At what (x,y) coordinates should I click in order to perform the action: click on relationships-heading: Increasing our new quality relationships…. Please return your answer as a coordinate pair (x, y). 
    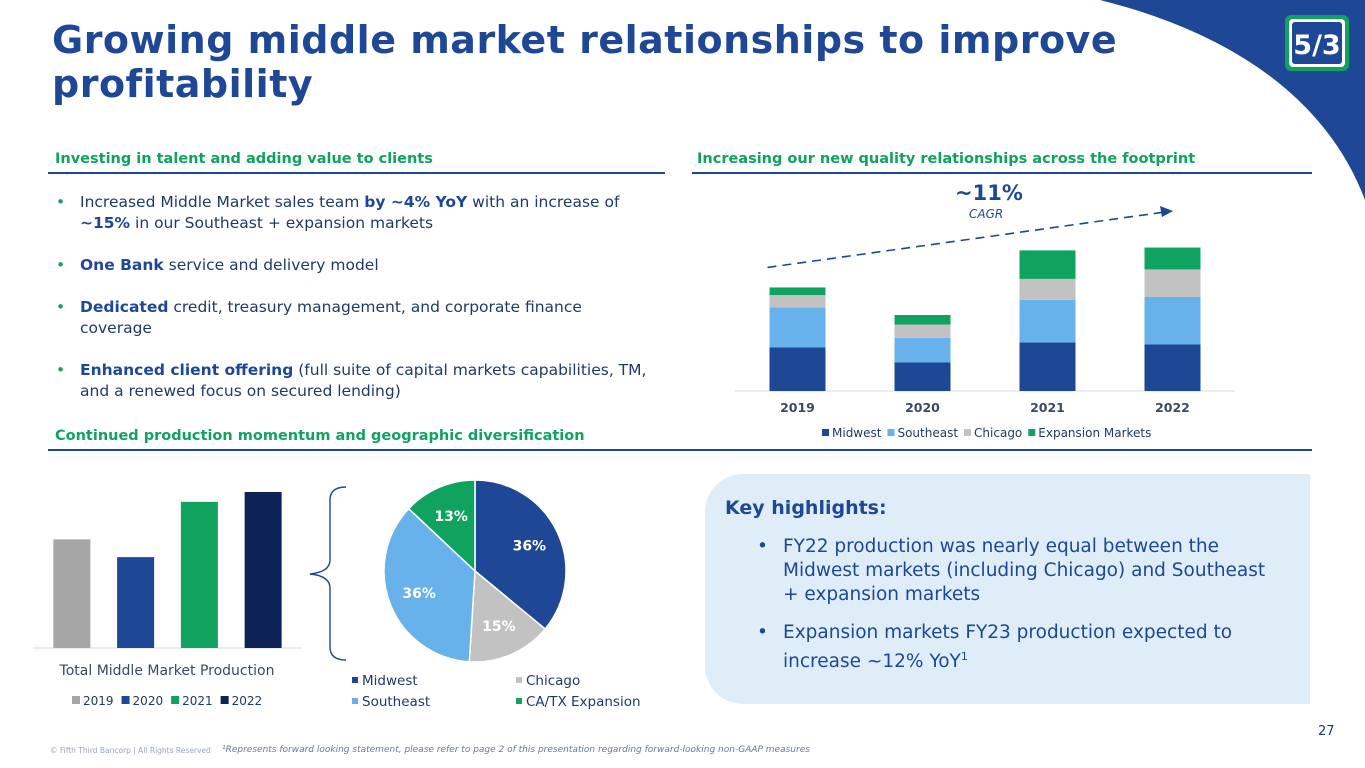
    Looking at the image, I should click on (946, 159).